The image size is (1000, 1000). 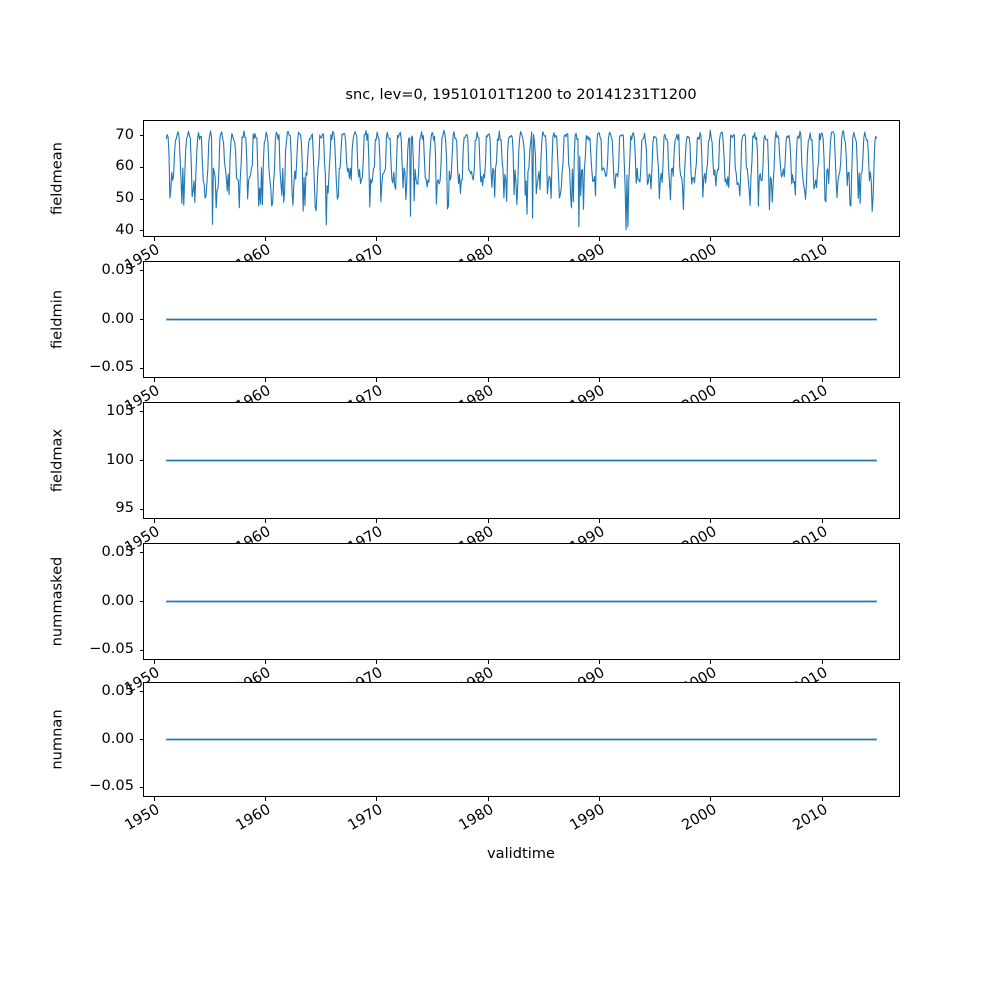 I want to click on subplot-fieldmin, so click(x=521, y=319).